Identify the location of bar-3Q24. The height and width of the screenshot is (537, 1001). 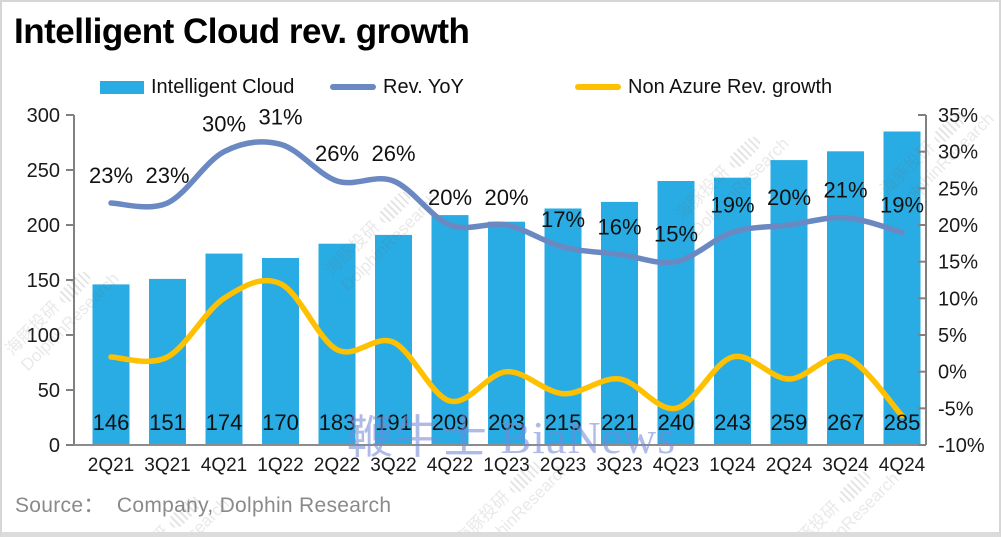
(845, 298).